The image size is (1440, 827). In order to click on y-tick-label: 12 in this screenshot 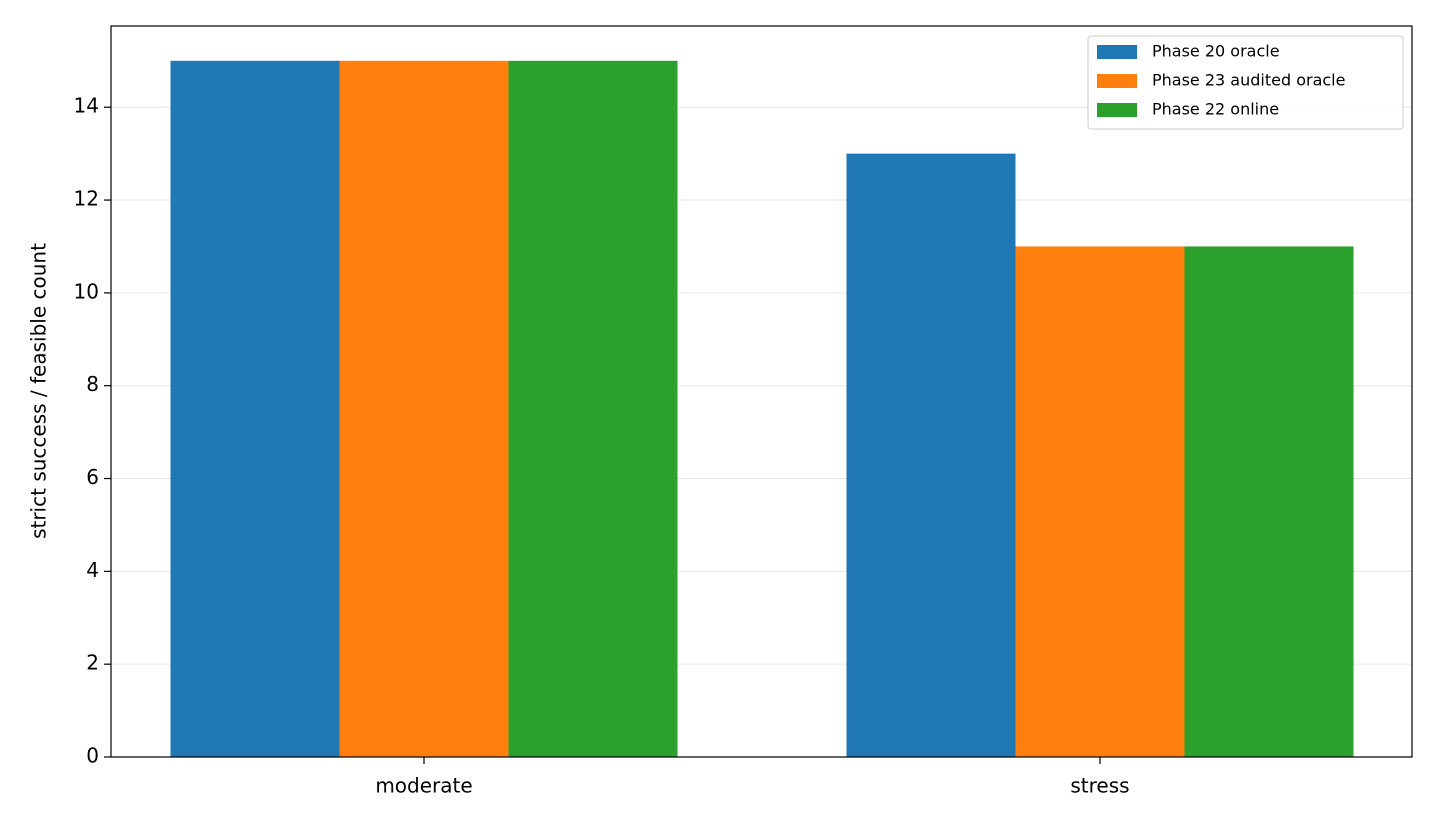, I will do `click(86, 199)`.